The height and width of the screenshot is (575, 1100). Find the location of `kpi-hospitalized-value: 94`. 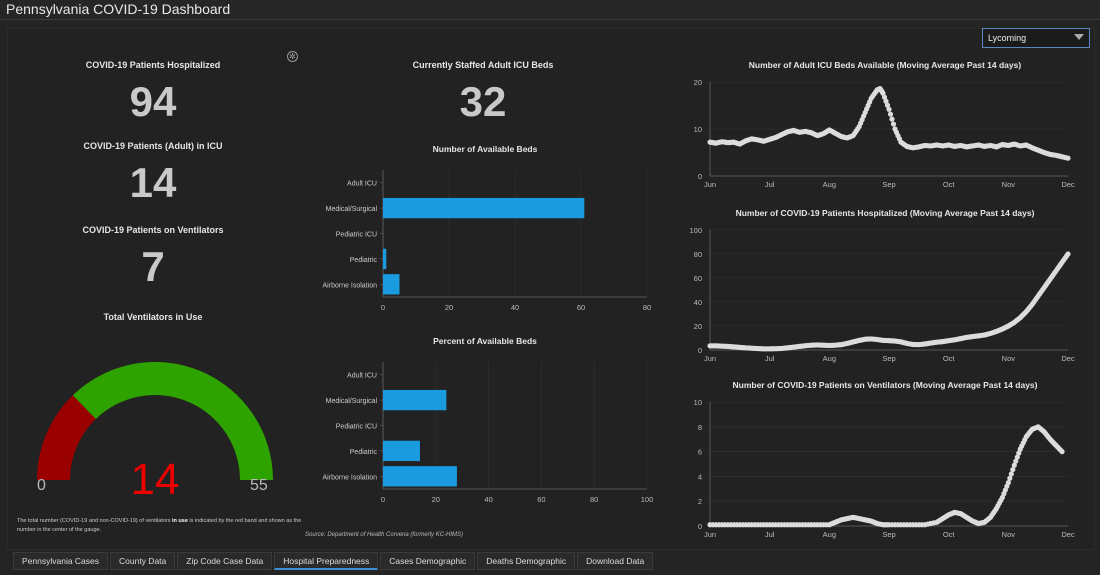

kpi-hospitalized-value: 94 is located at coordinates (153, 101).